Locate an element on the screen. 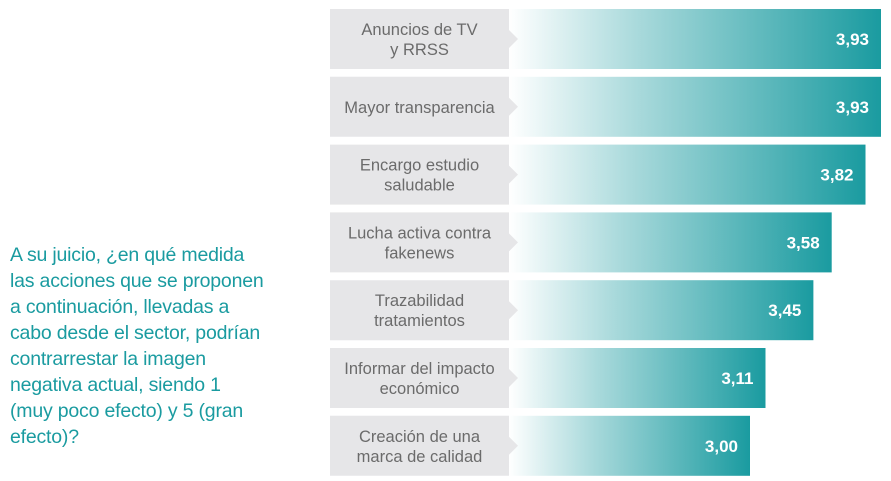  category-label: Encargo estudio is located at coordinates (419, 166).